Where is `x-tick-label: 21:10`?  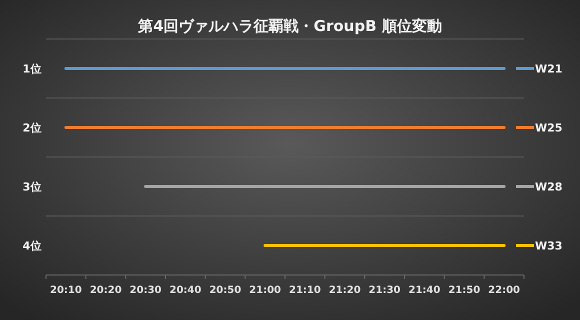 x-tick-label: 21:10 is located at coordinates (304, 290).